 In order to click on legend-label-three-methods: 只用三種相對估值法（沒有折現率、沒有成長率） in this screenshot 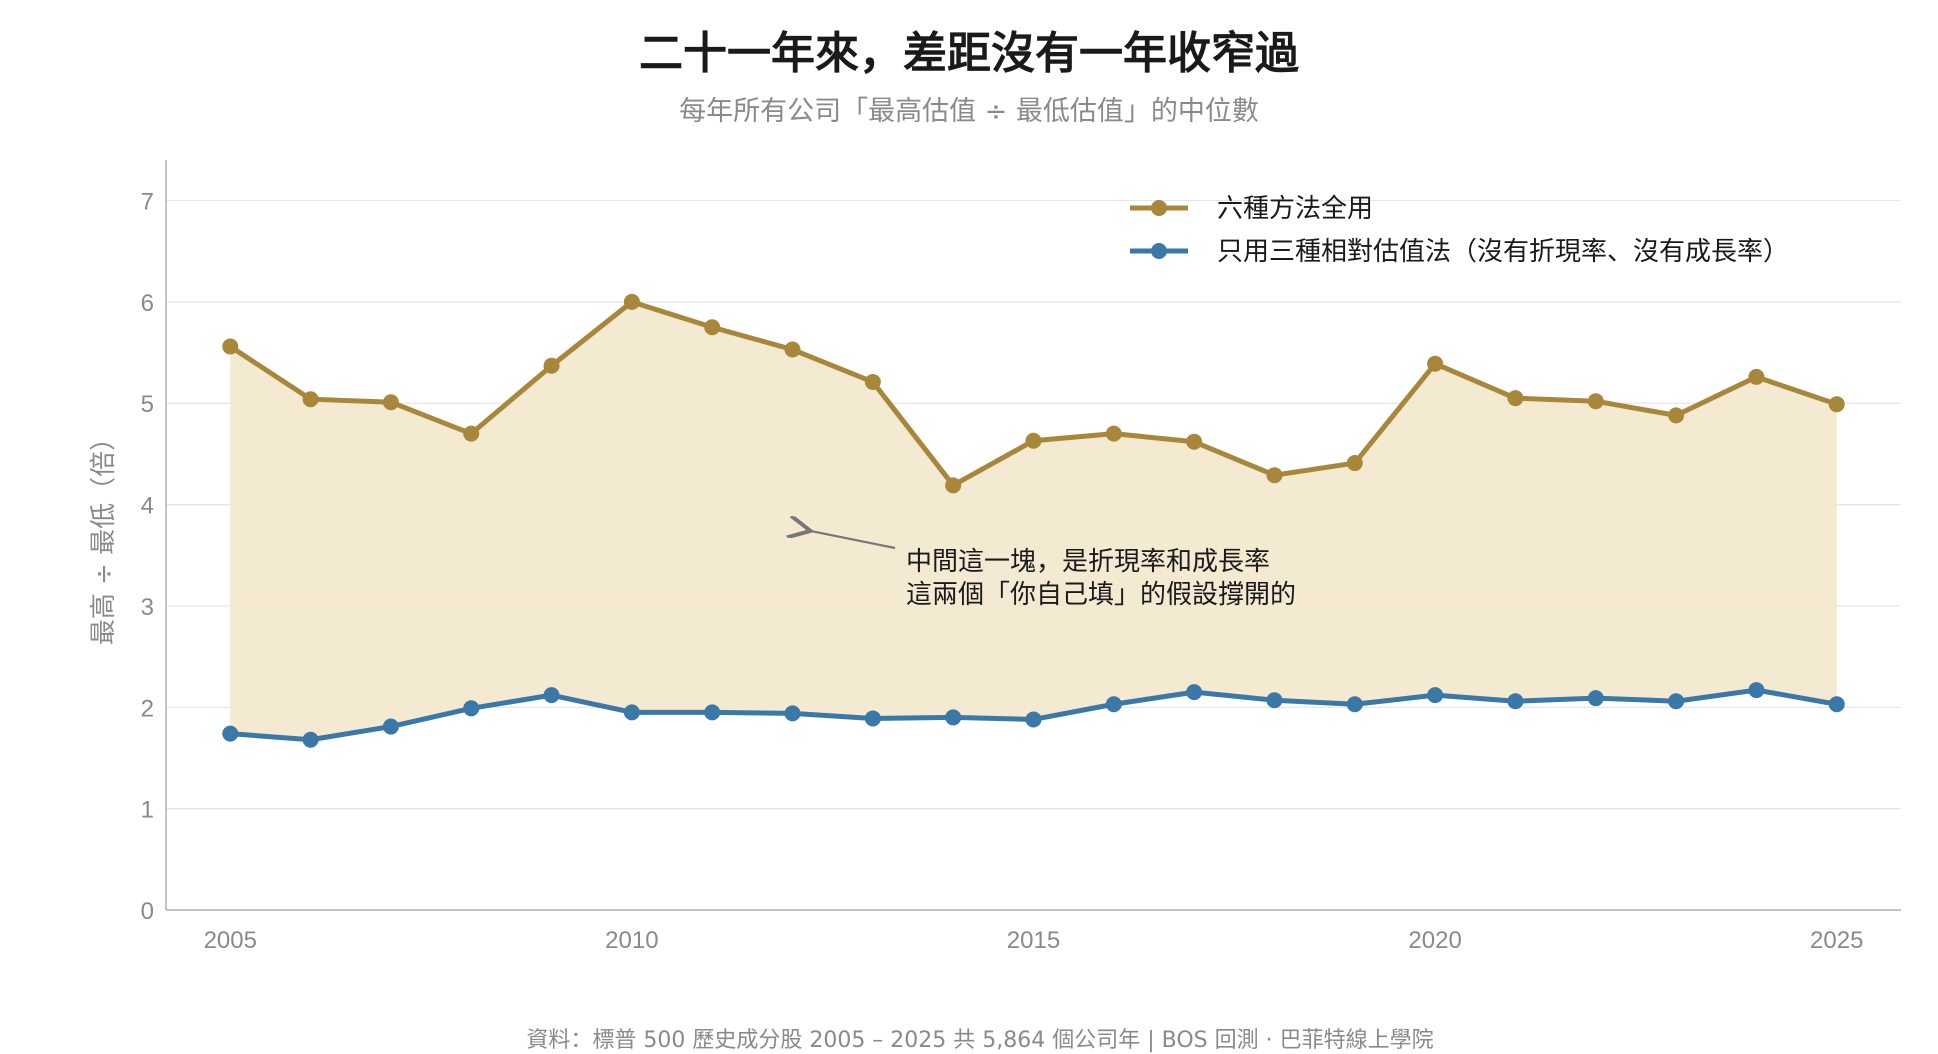, I will do `click(1503, 252)`.